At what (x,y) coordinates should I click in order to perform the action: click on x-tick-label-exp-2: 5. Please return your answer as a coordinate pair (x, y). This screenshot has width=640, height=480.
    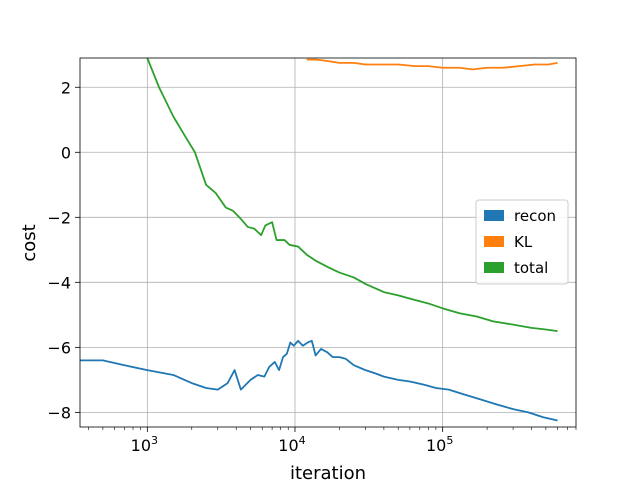
    Looking at the image, I should click on (449, 440).